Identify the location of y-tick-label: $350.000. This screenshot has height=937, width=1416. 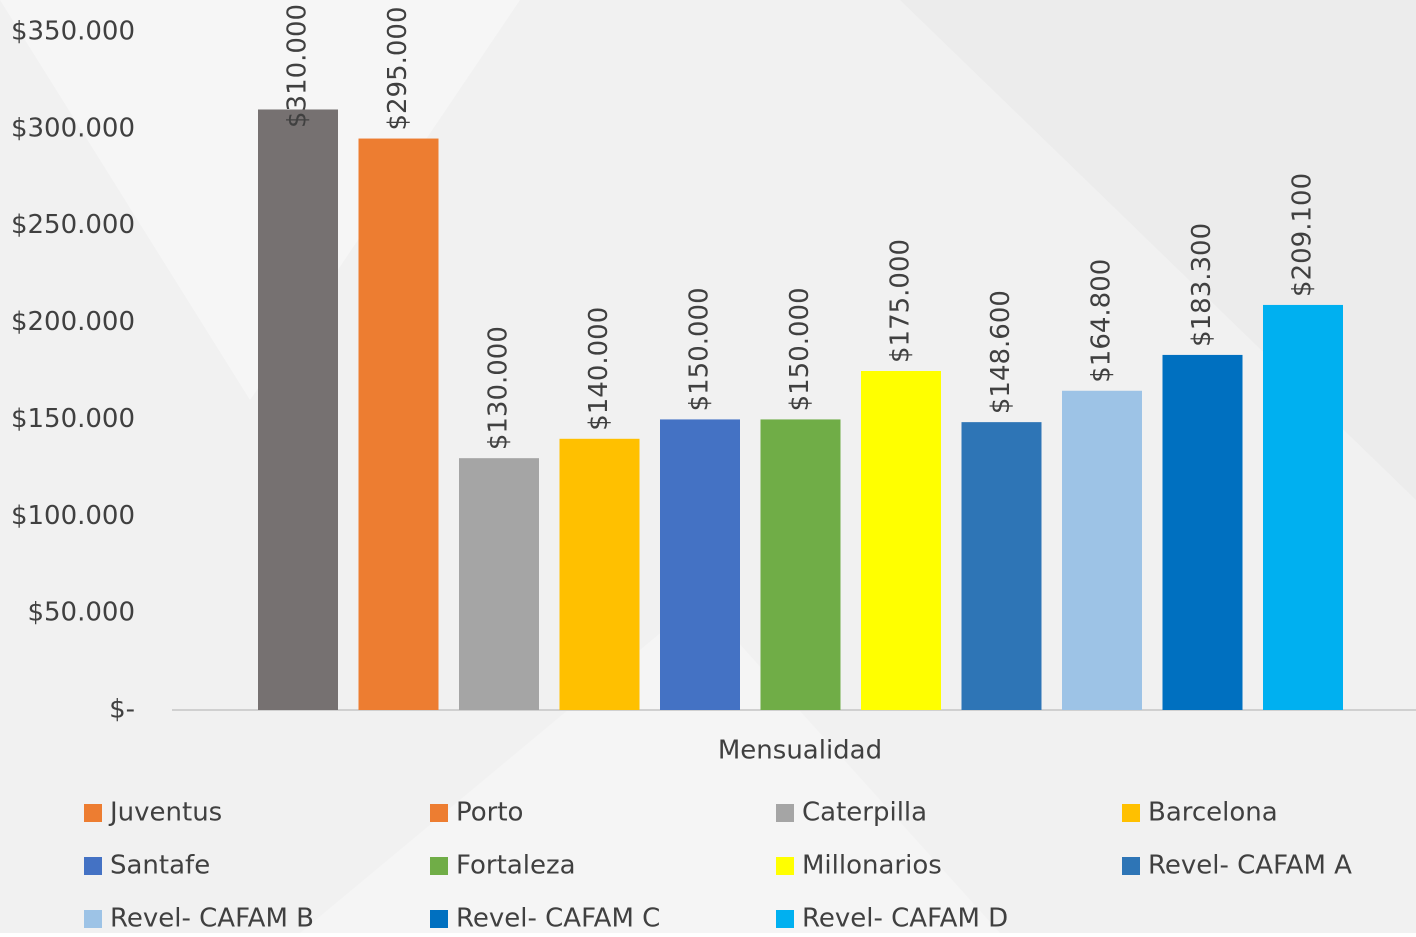
(73, 32).